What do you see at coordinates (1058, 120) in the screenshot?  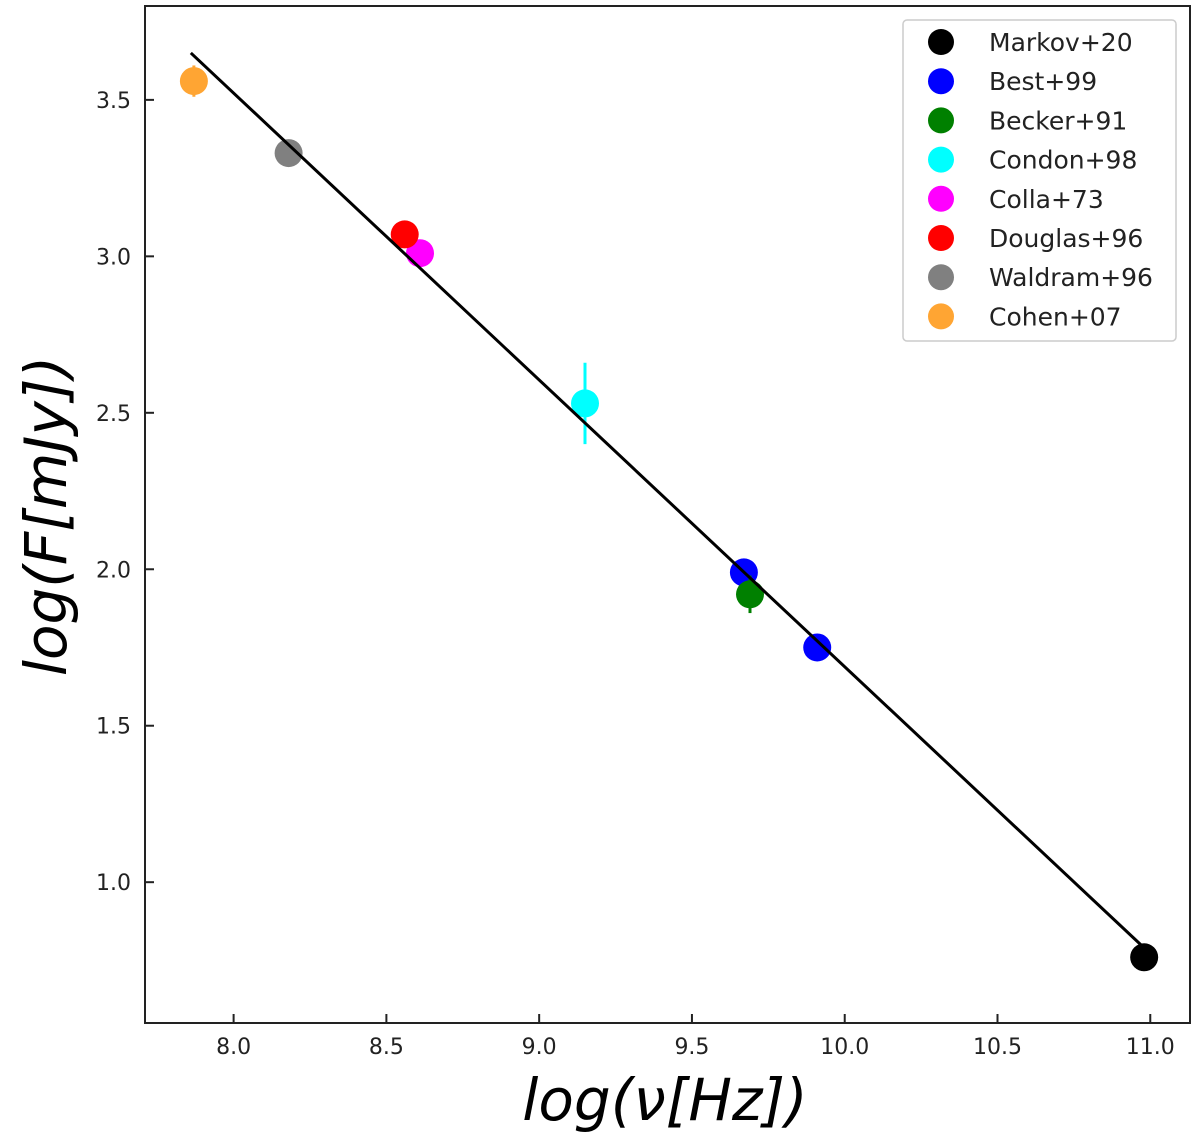 I see `legend-label: Becker+91` at bounding box center [1058, 120].